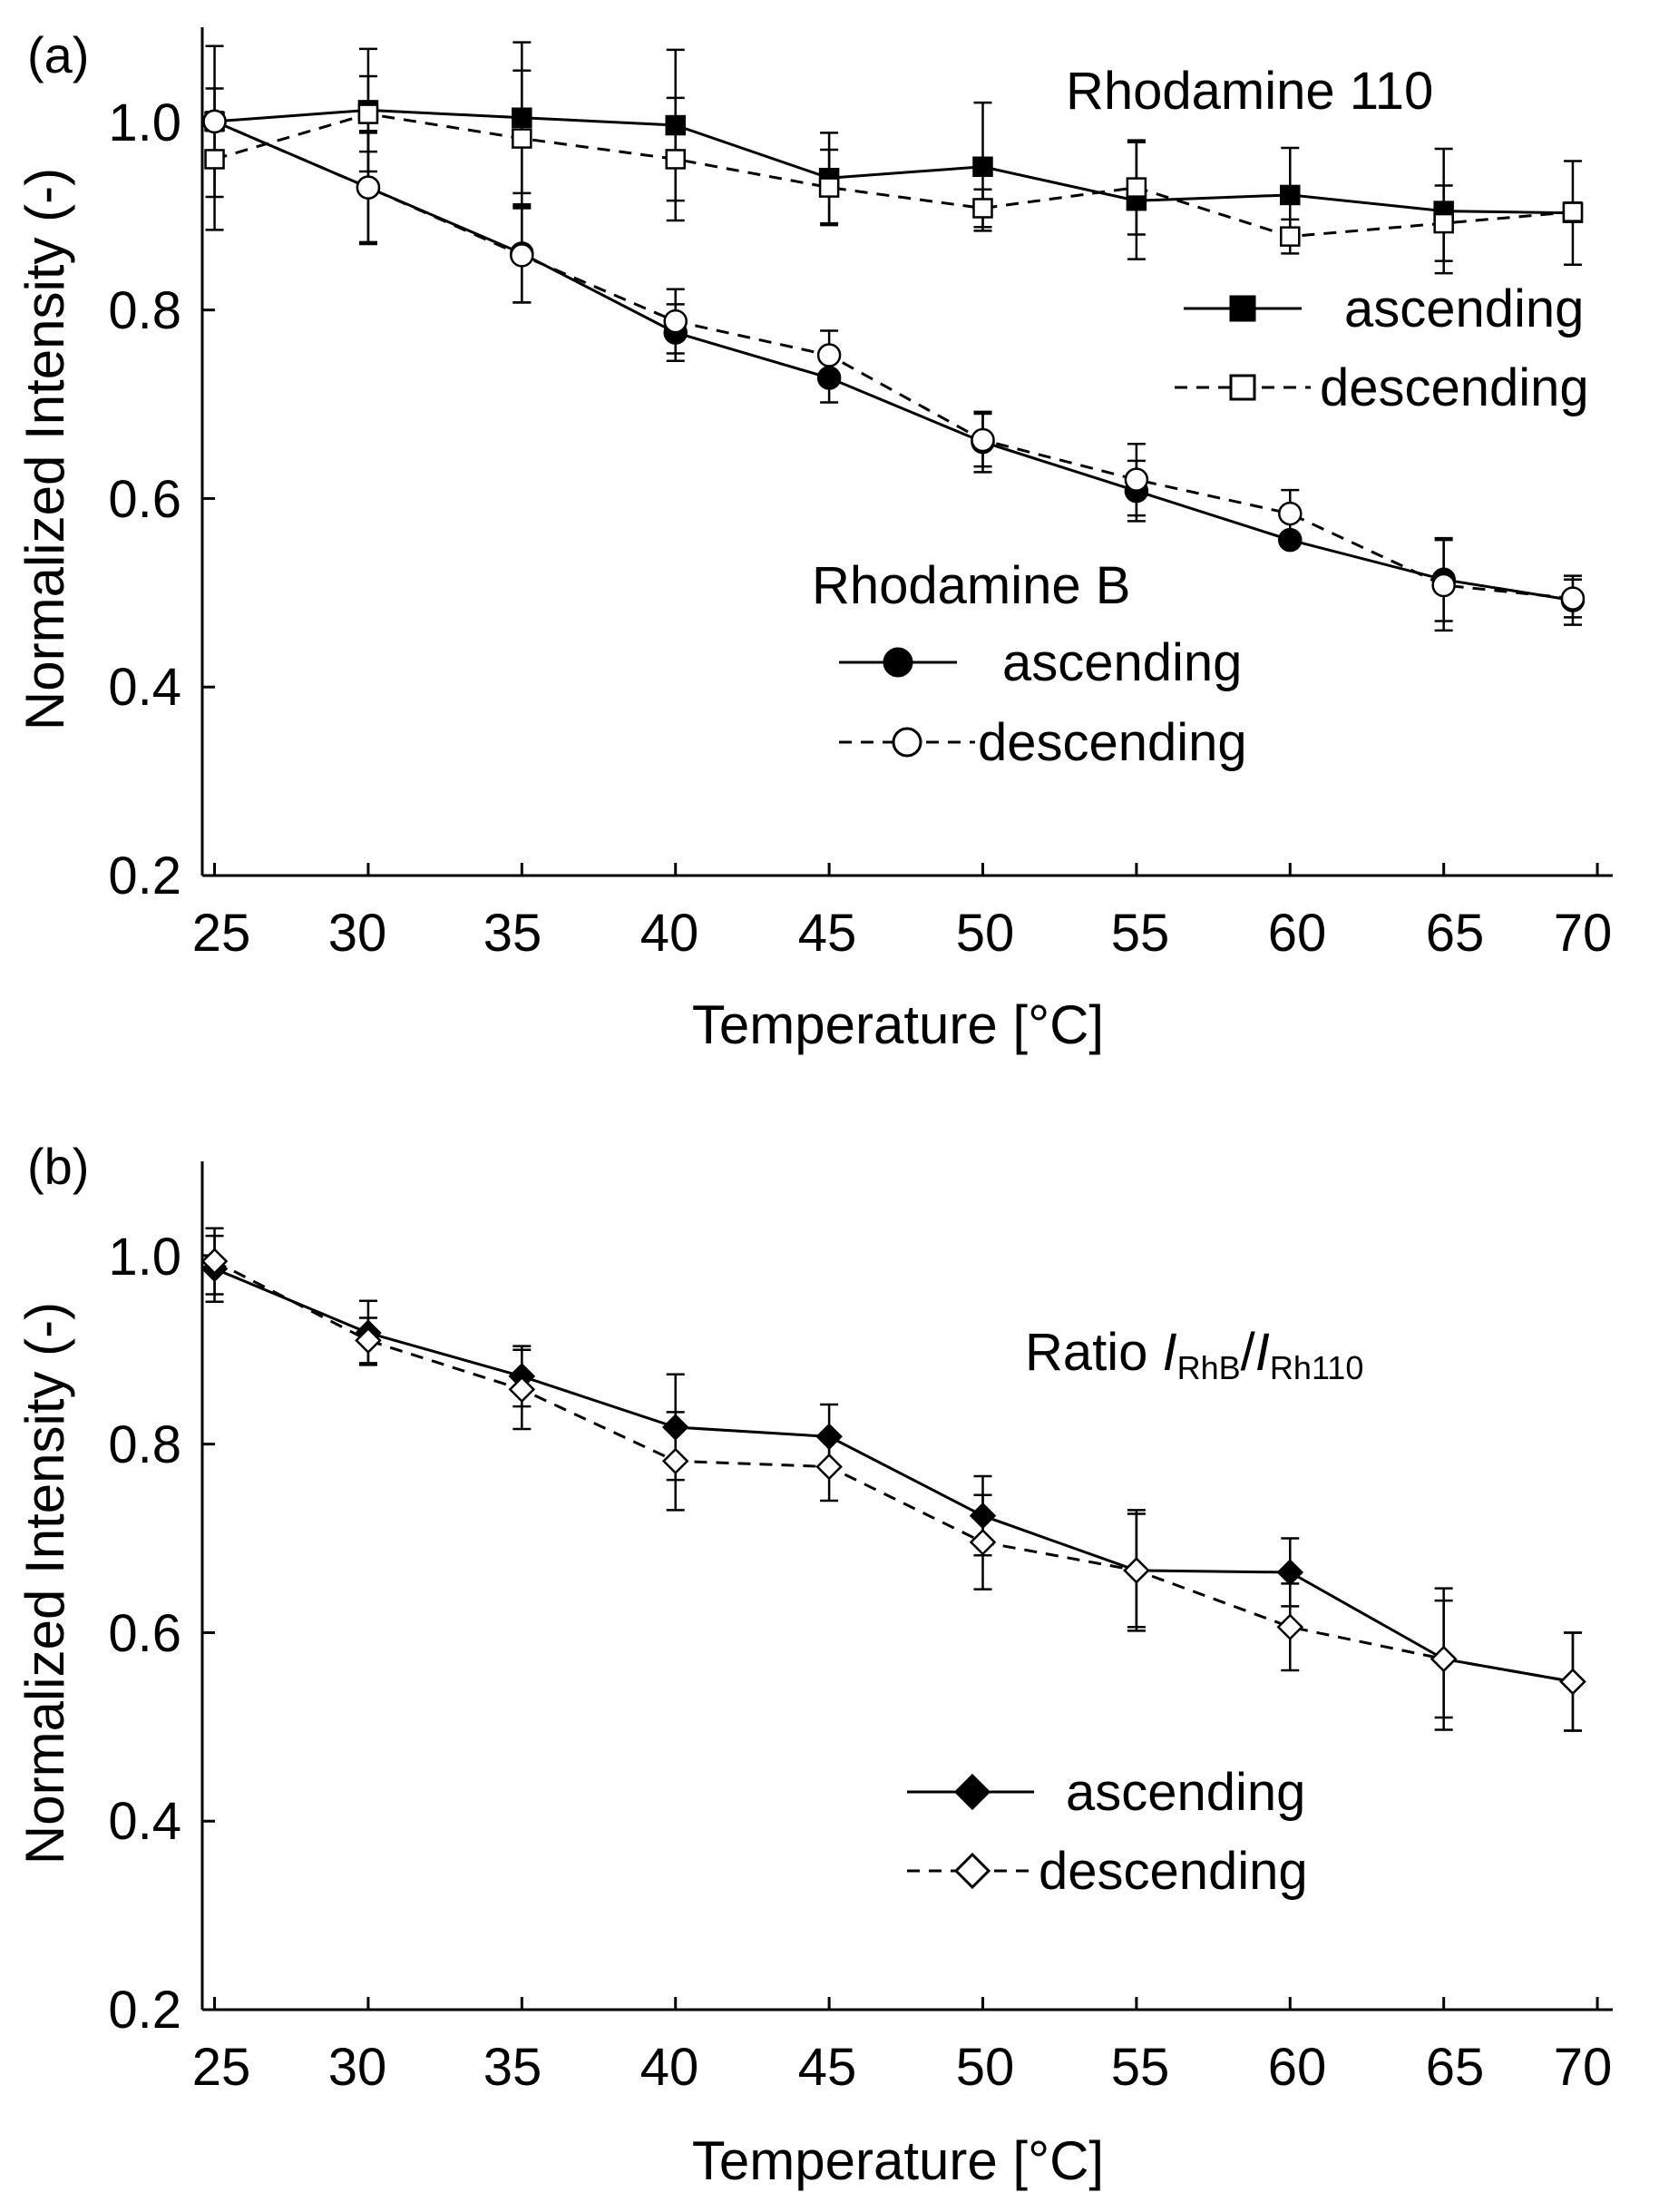 Image resolution: width=1659 pixels, height=2212 pixels. What do you see at coordinates (985, 933) in the screenshot?
I see `panel-a-x-tick-label: 50` at bounding box center [985, 933].